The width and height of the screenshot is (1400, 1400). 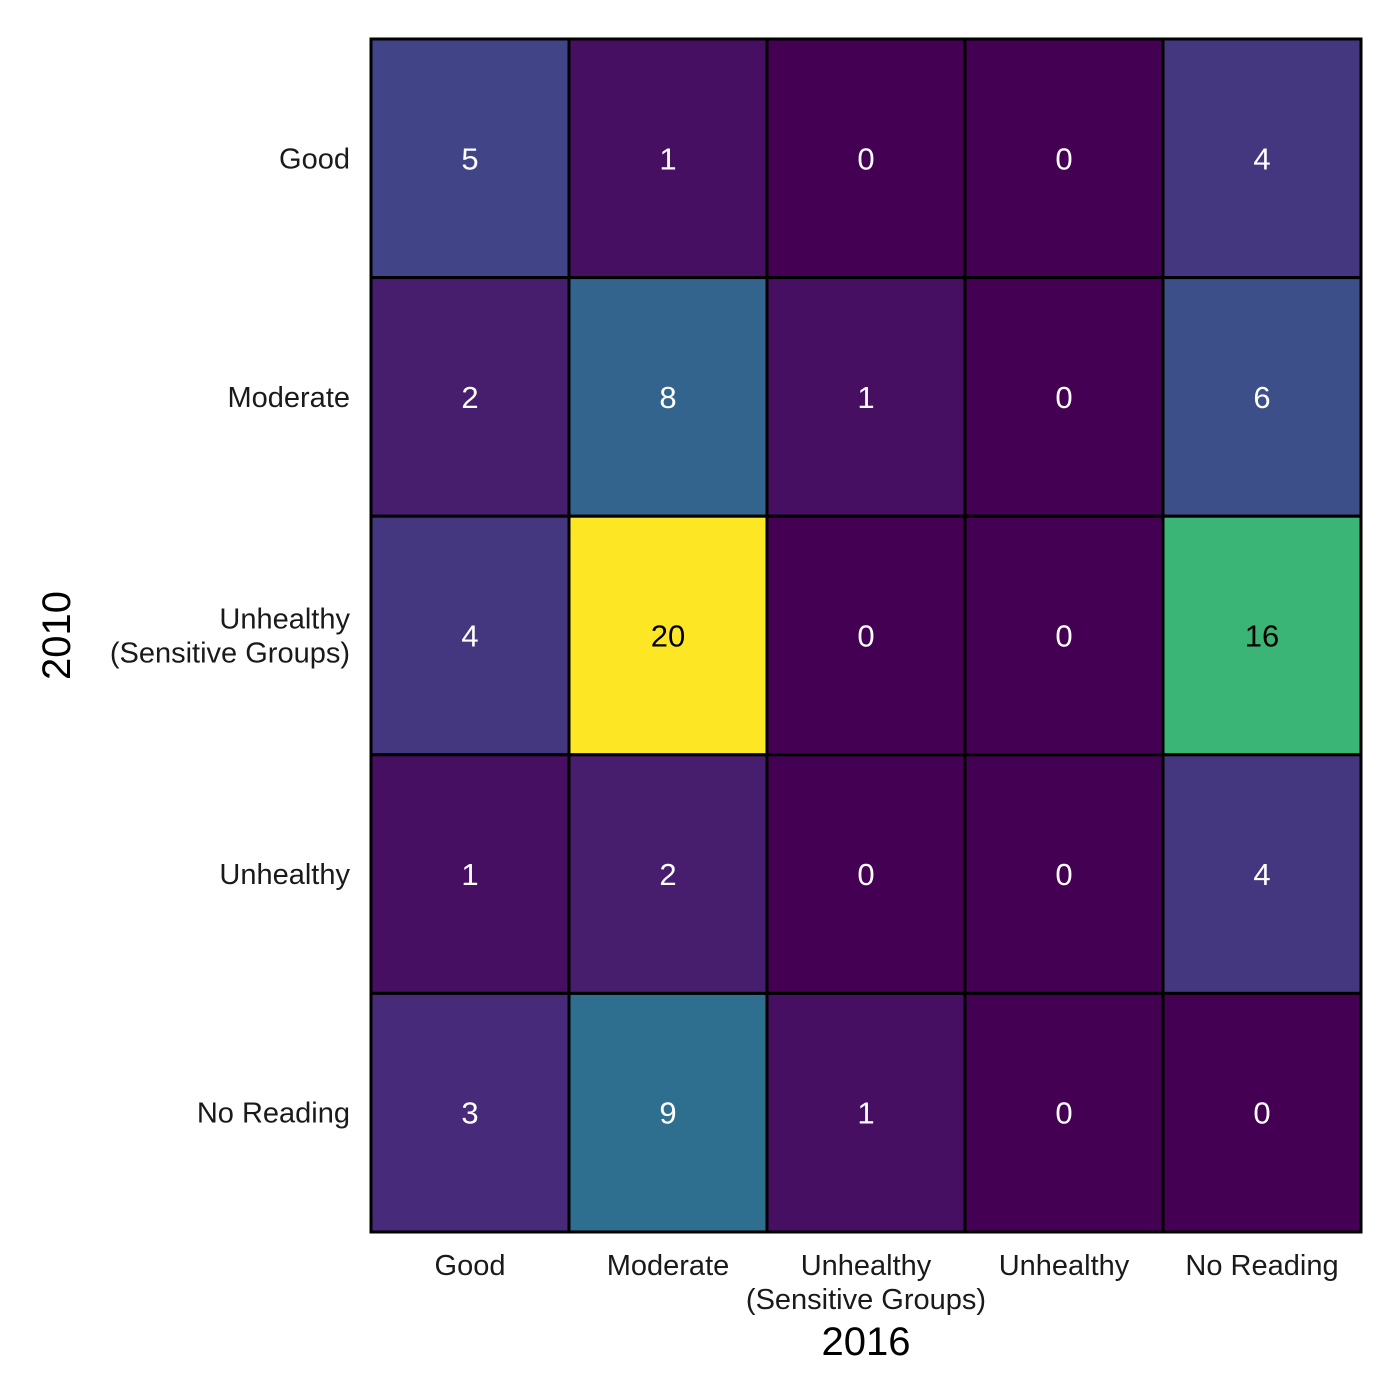 What do you see at coordinates (314, 159) in the screenshot?
I see `y-tick-label-0: Good` at bounding box center [314, 159].